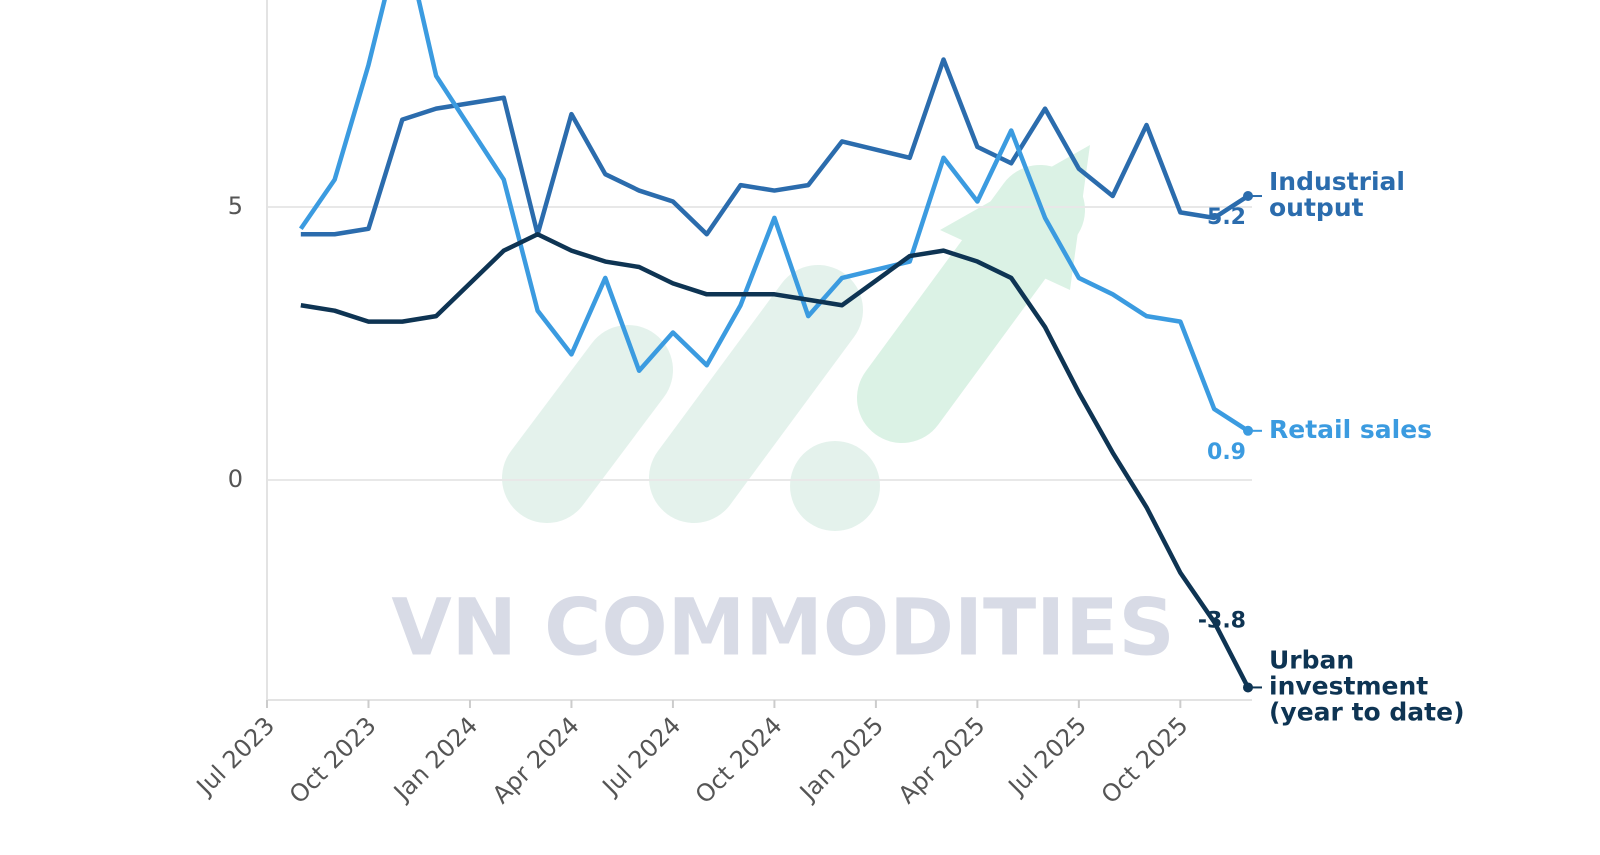 The image size is (1600, 855). What do you see at coordinates (435, 759) in the screenshot?
I see `x-tick-label: Jan 2024` at bounding box center [435, 759].